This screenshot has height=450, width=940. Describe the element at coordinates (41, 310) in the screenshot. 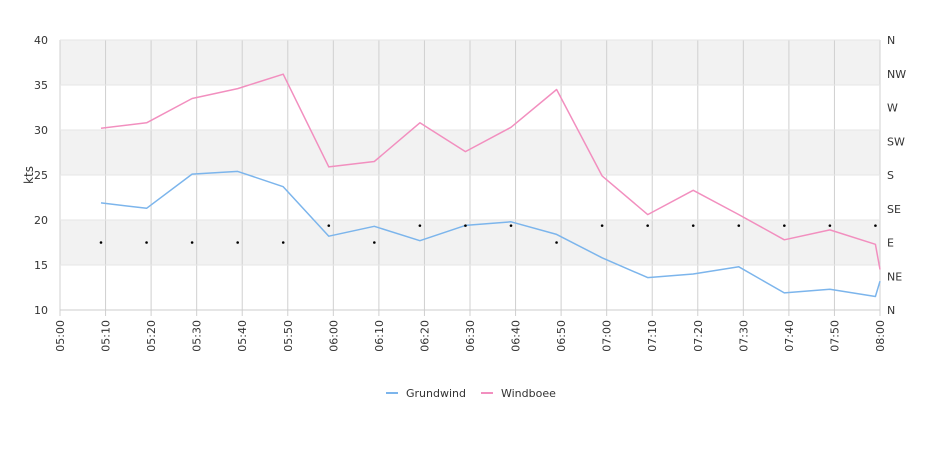

I see `y-tick-label: 10` at that location.